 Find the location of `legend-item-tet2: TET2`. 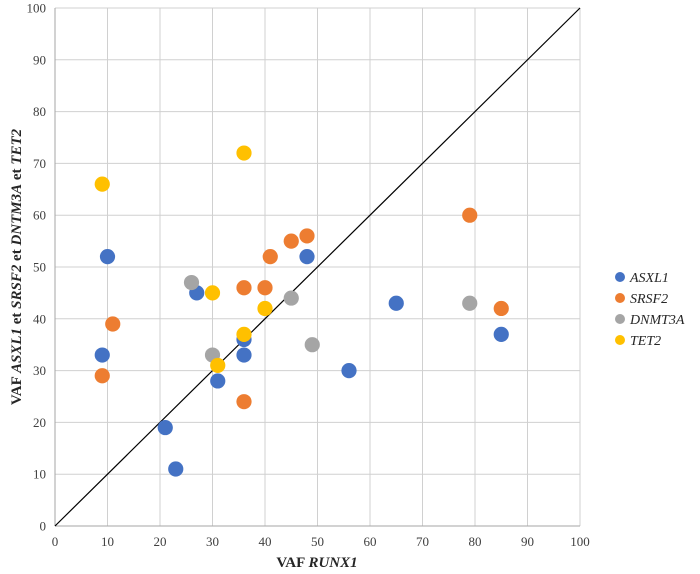

legend-item-tet2: TET2 is located at coordinates (638, 341).